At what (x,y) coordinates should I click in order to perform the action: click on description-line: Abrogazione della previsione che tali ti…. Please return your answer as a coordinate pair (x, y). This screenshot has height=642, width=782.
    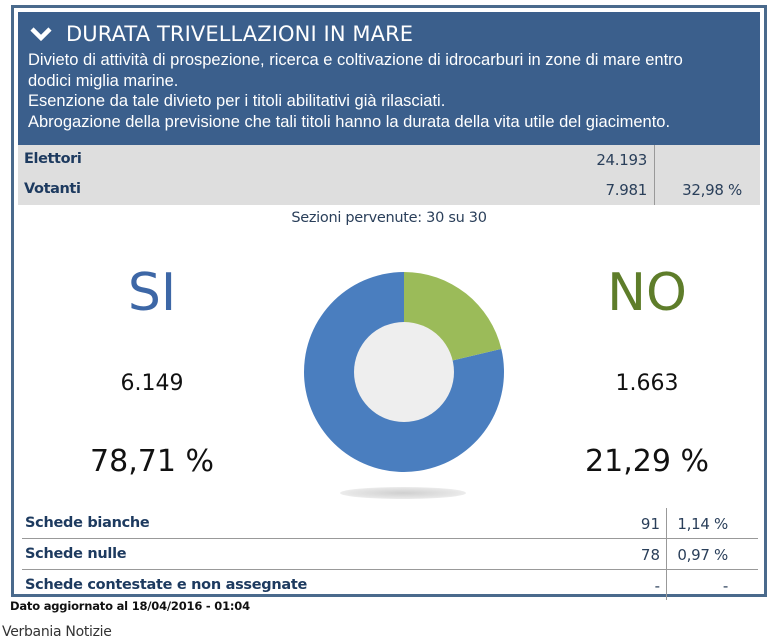
    Looking at the image, I should click on (349, 121).